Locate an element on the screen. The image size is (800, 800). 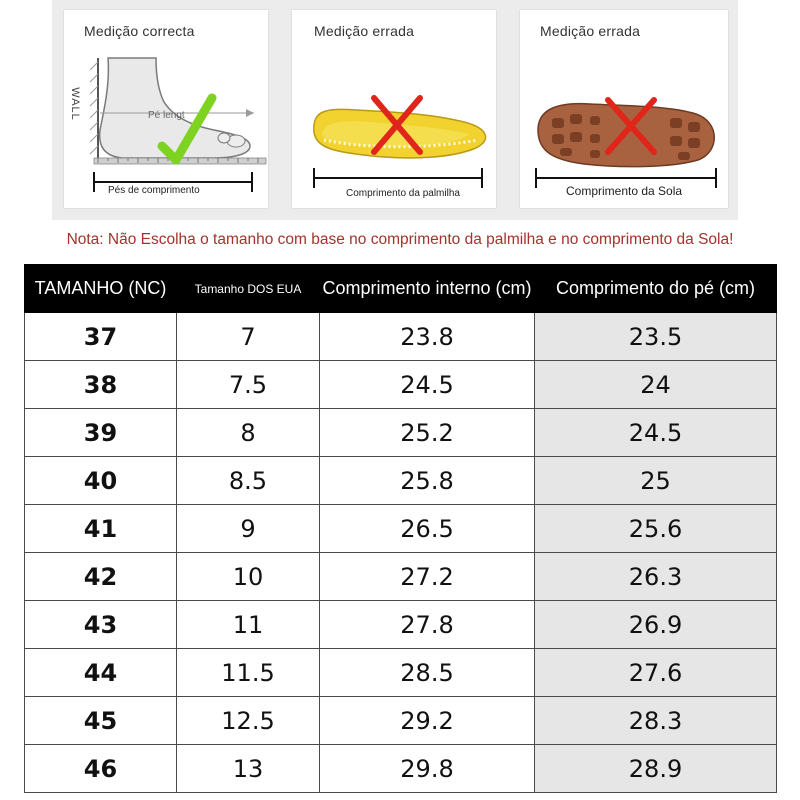
table-row: 38 7.5 24.5 24 is located at coordinates (400, 384).